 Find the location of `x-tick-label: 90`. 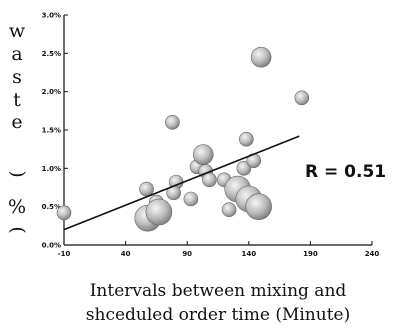

x-tick-label: 90 is located at coordinates (187, 254).